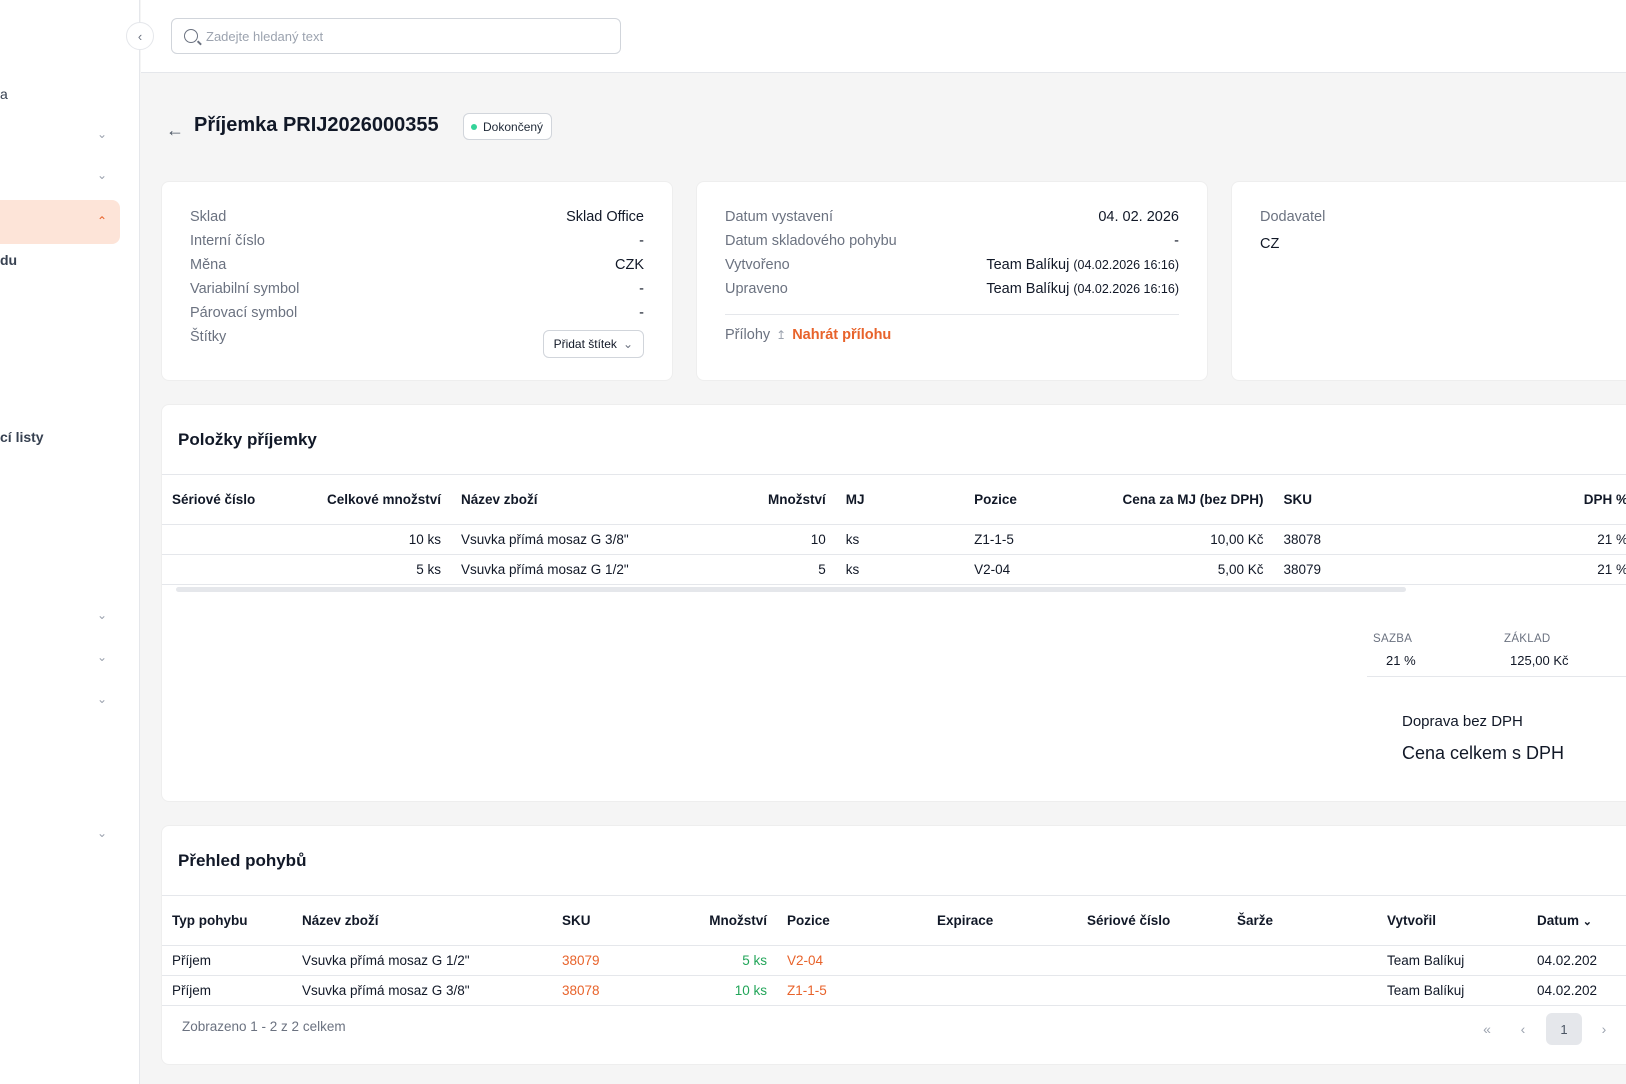 The image size is (1626, 1084). I want to click on sidebar-item-label: cí listy, so click(22, 437).